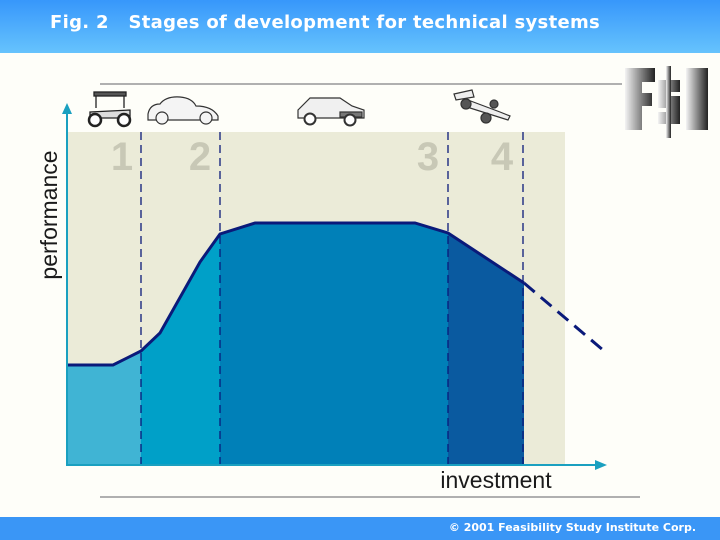 The width and height of the screenshot is (720, 540). Describe the element at coordinates (482, 106) in the screenshot. I see `race-car-icon` at that location.